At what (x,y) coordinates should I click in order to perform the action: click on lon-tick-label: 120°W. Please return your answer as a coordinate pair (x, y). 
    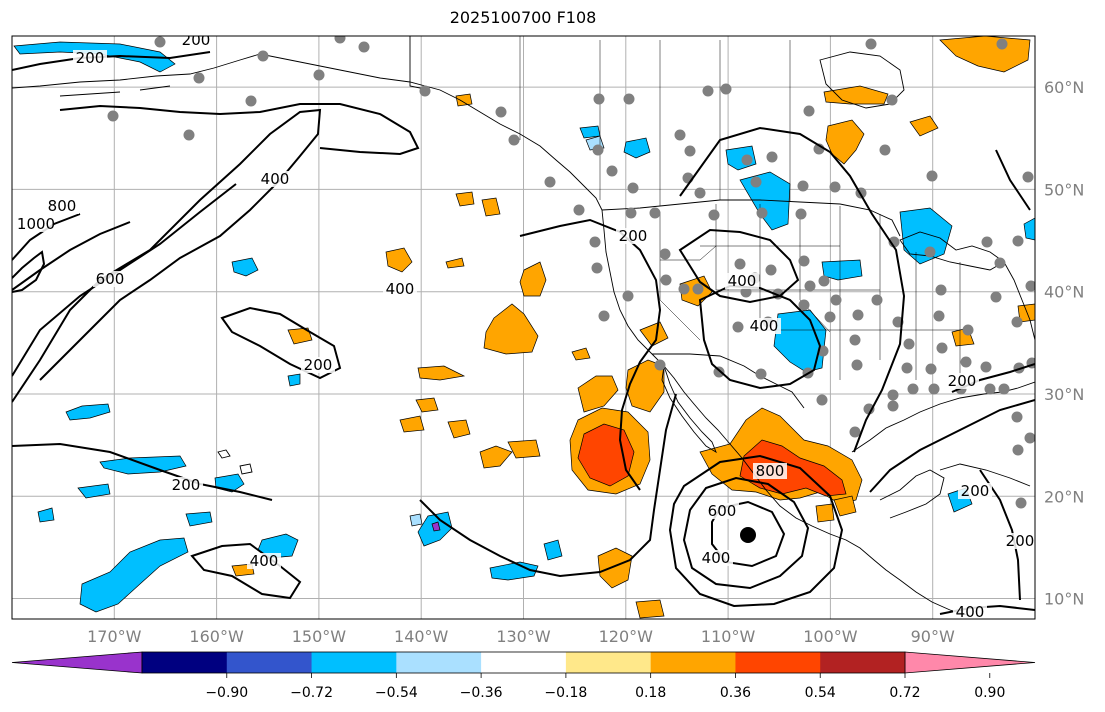
    Looking at the image, I should click on (626, 636).